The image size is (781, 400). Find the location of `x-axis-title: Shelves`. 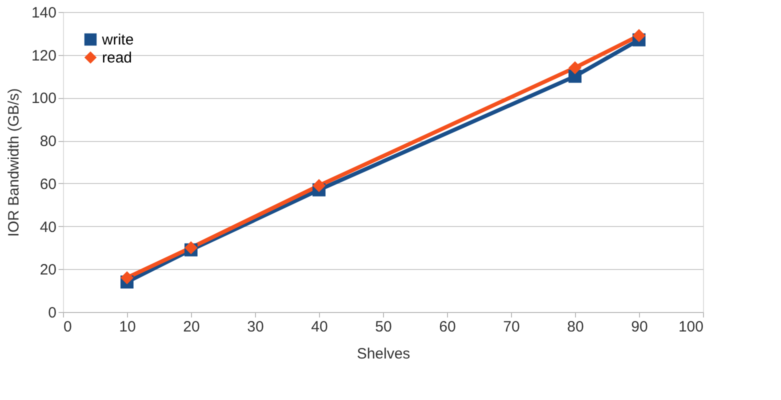

x-axis-title: Shelves is located at coordinates (383, 354).